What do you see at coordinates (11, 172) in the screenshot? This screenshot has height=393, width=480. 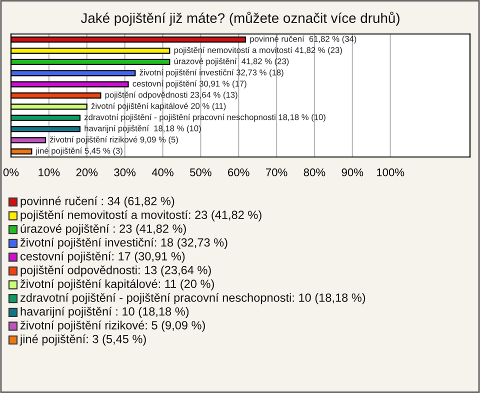 I see `x-tick-label: 0%` at bounding box center [11, 172].